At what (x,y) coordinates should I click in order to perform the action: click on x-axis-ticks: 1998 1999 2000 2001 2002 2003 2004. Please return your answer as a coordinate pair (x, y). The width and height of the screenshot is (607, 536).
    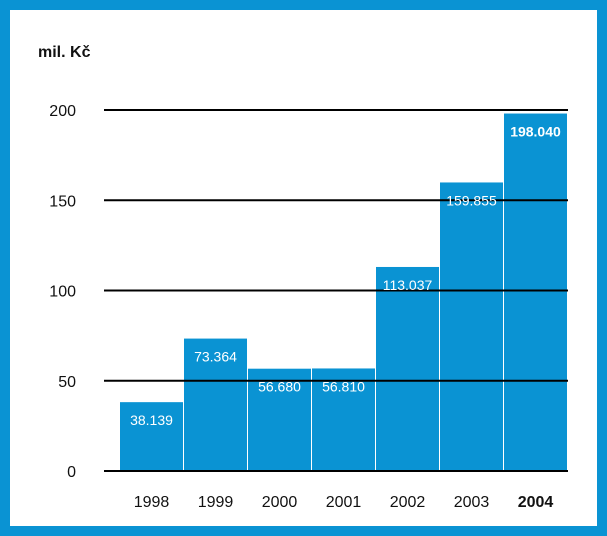
    Looking at the image, I should click on (344, 502).